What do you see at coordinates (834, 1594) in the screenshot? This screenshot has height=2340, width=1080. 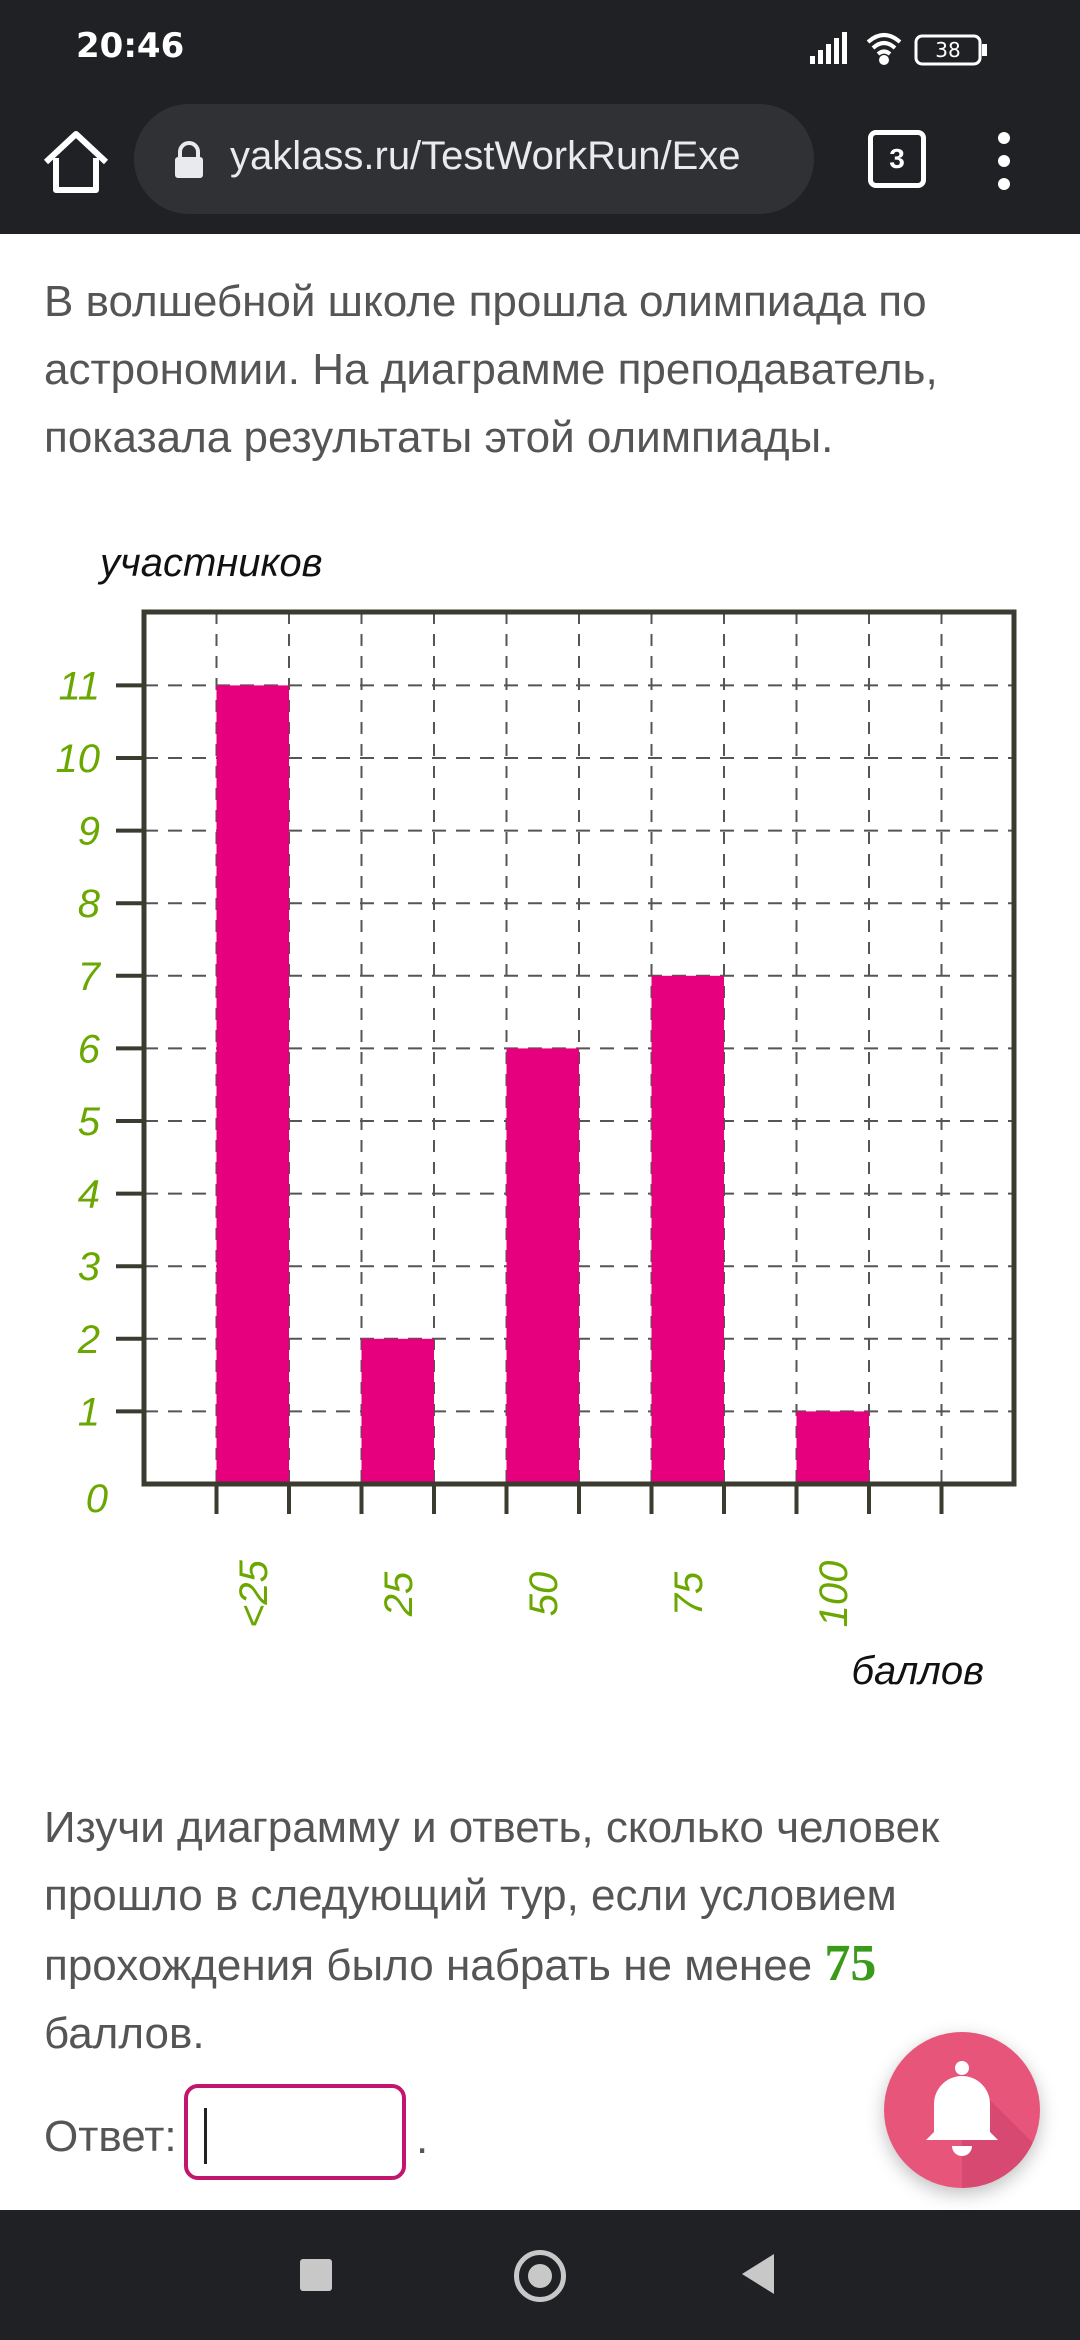 I see `x-tick-label: 100` at bounding box center [834, 1594].